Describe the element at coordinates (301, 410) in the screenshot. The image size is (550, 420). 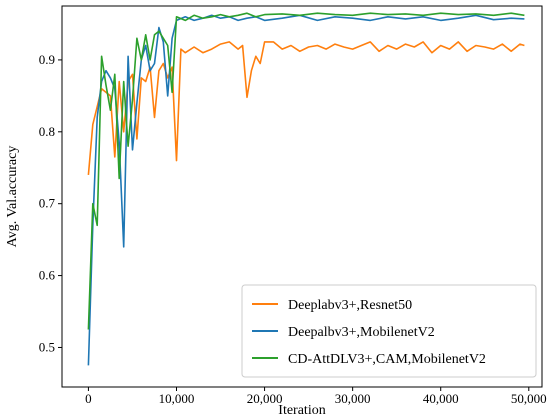
I see `x-axis-title: Iteration` at that location.